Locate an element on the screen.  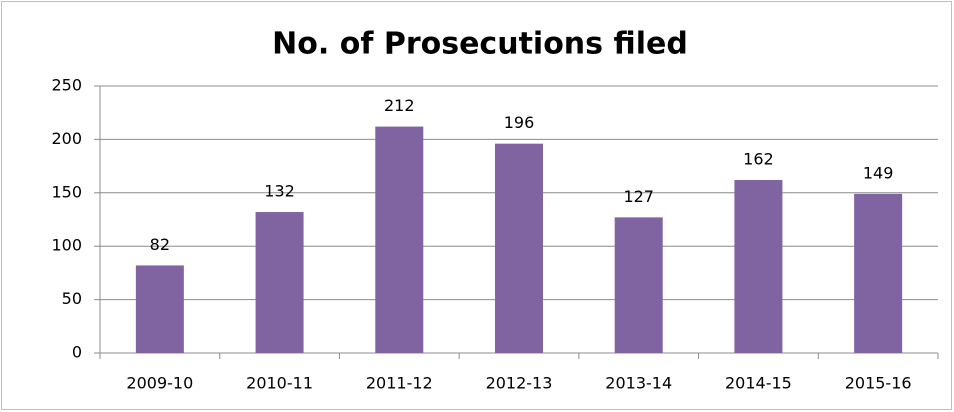
y-tick-label: 0 is located at coordinates (77, 352).